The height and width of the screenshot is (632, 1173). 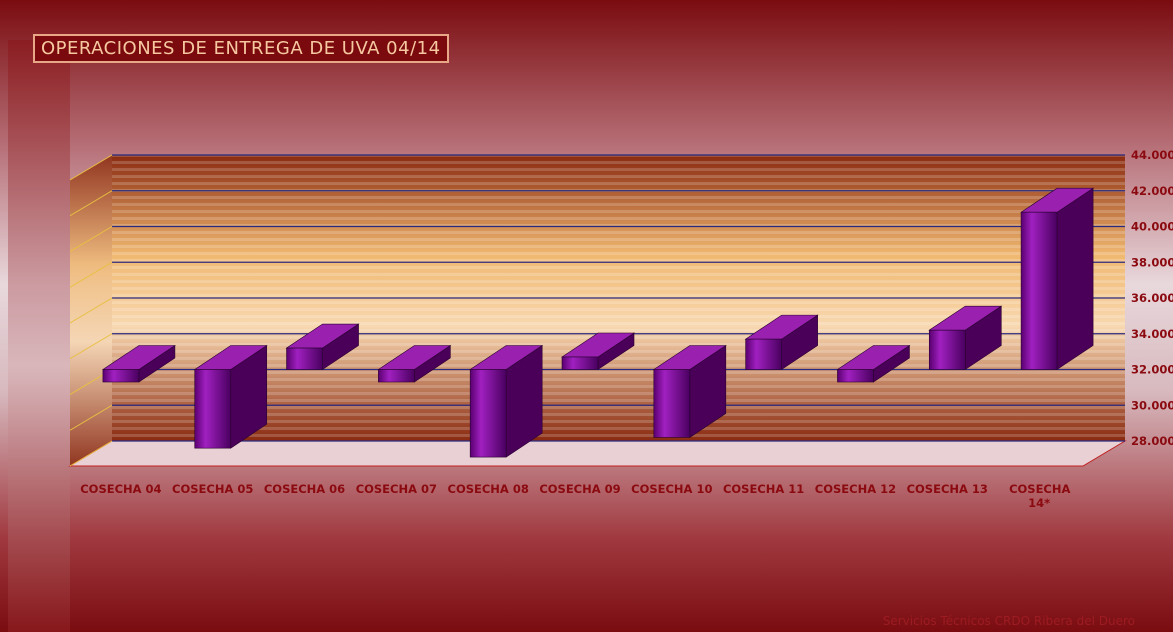 What do you see at coordinates (763, 489) in the screenshot?
I see `x-tick-label: COSECHA 11` at bounding box center [763, 489].